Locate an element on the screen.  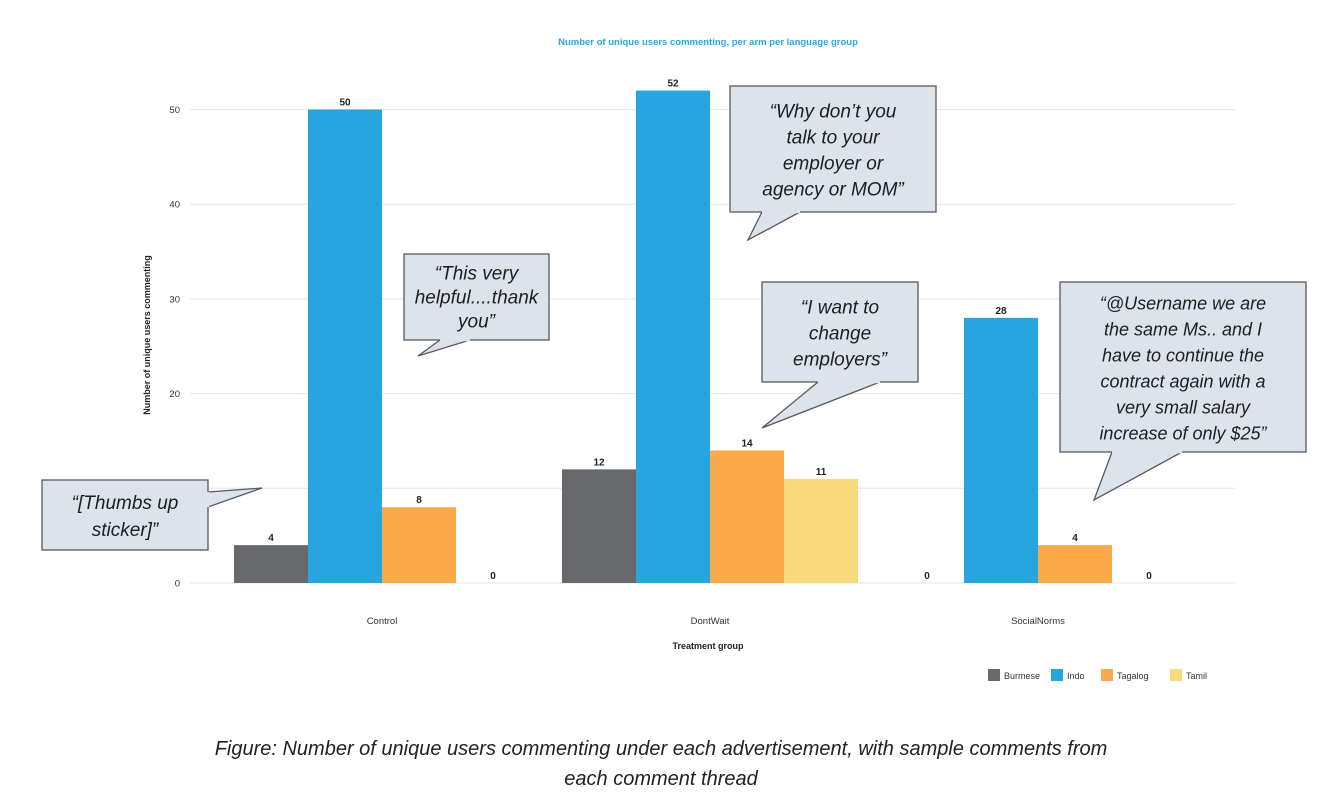
x-tick-label: SocialNorms is located at coordinates (1038, 621).